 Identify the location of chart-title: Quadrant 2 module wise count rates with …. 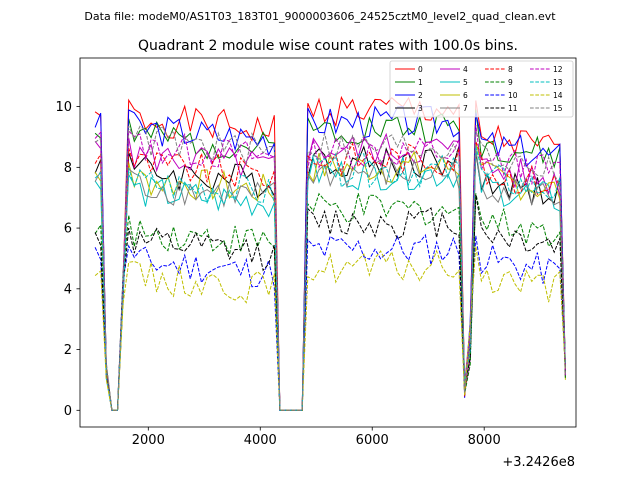
(328, 46).